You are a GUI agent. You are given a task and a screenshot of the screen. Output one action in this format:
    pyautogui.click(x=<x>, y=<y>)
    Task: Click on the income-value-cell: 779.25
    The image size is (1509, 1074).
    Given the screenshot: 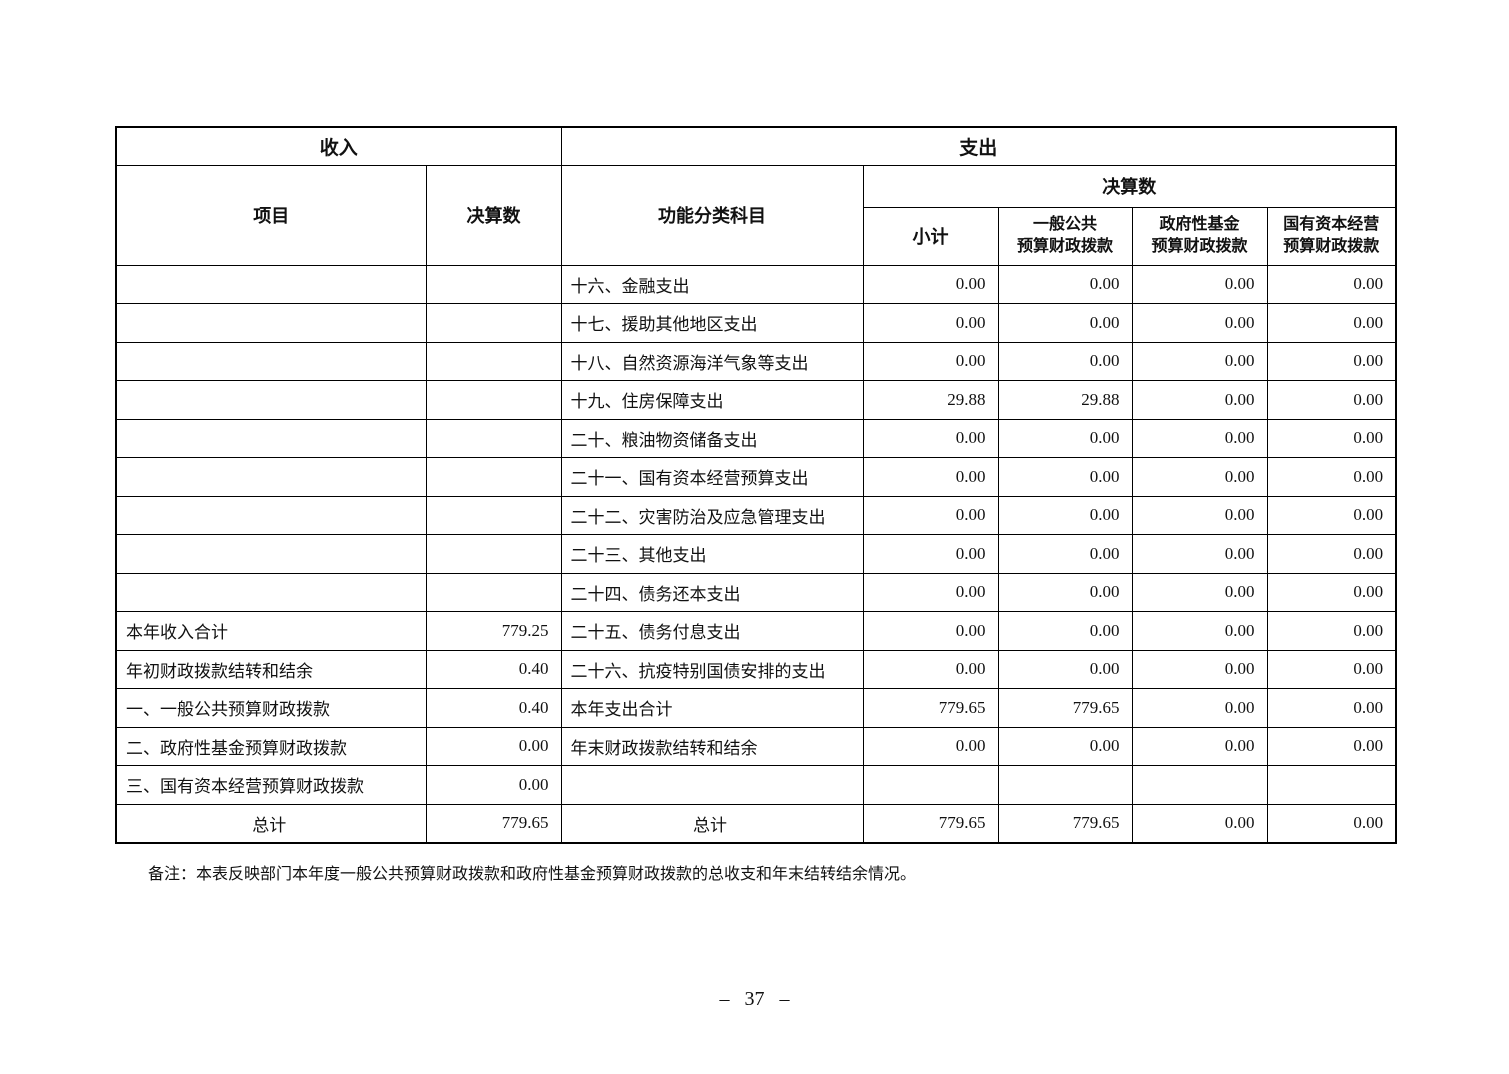 What is the action you would take?
    pyautogui.click(x=493, y=631)
    